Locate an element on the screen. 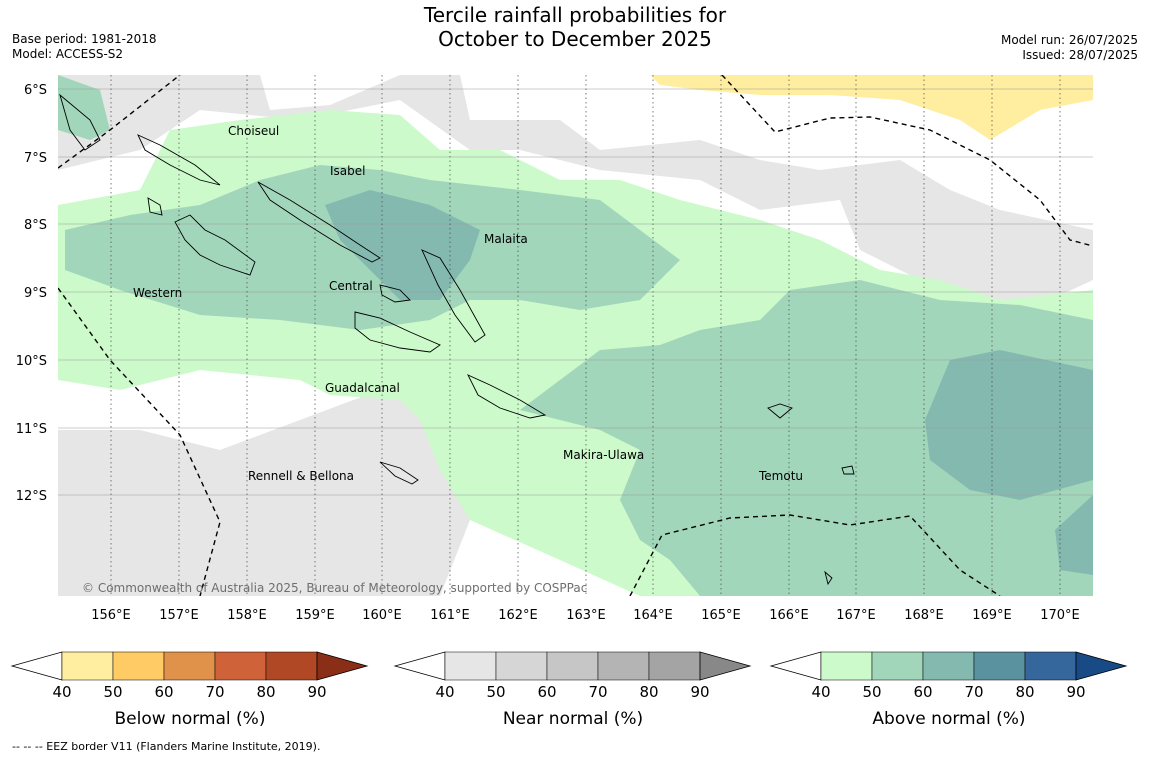  lat-label: 8°S is located at coordinates (35, 225).